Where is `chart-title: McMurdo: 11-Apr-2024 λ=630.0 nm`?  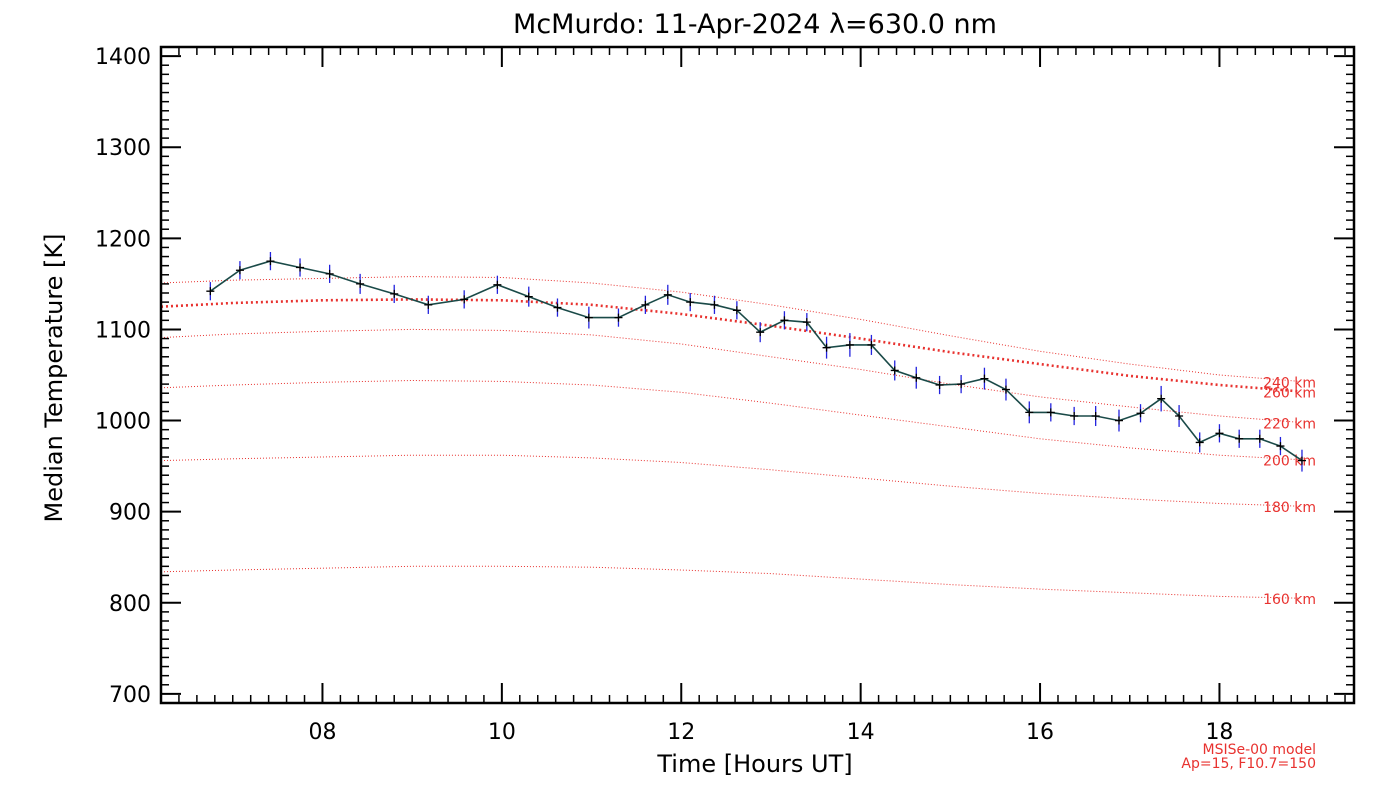
chart-title: McMurdo: 11-Apr-2024 λ=630.0 nm is located at coordinates (755, 24).